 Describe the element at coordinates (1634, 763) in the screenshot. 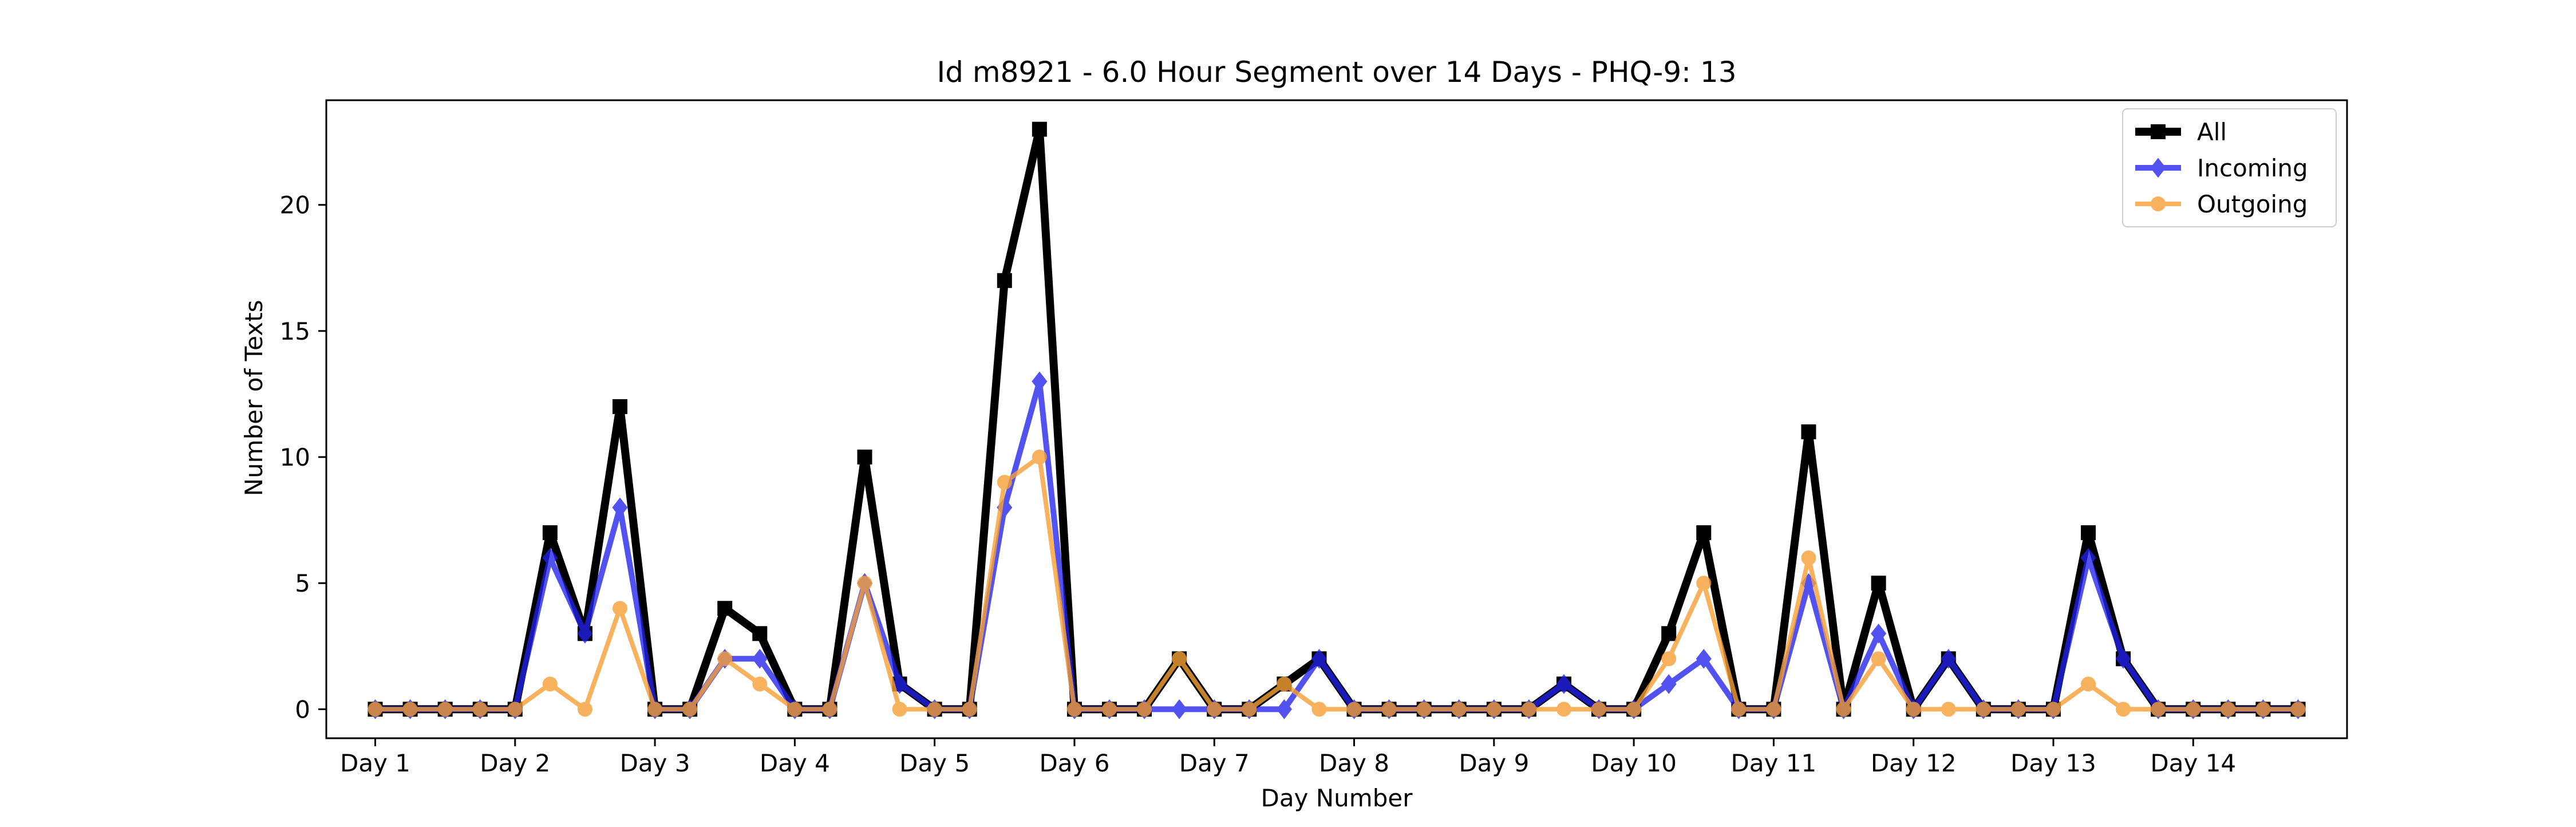

I see `x-tick-label: Day 10` at that location.